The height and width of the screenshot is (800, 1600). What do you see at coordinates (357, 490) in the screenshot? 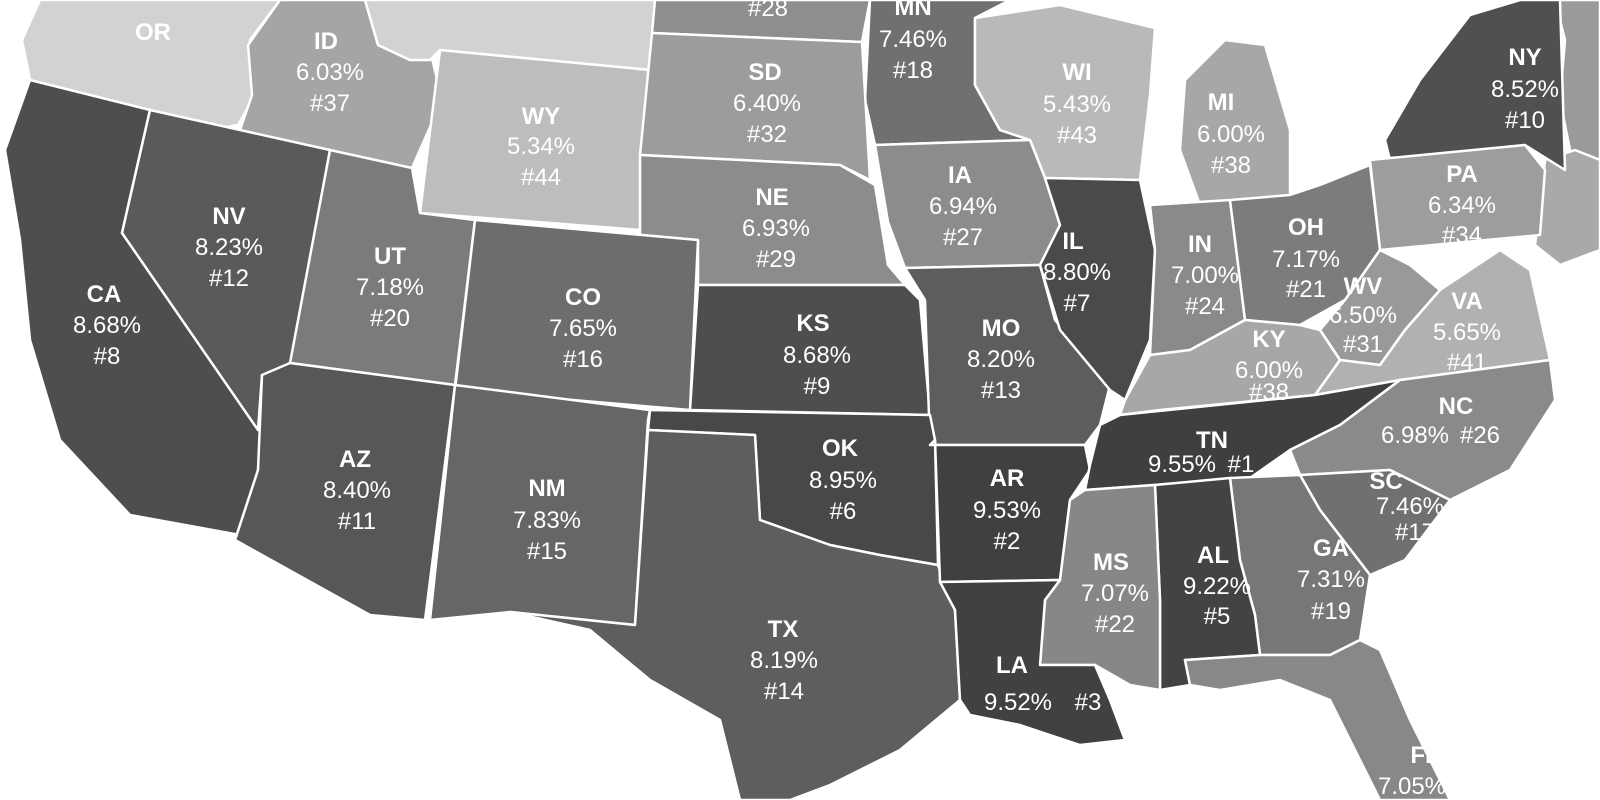
I see `label-az: AZ 8.40% #11` at bounding box center [357, 490].